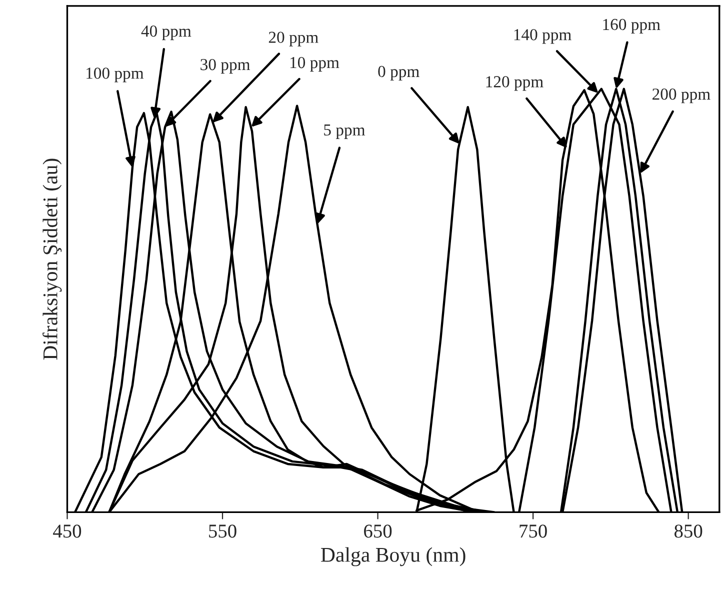 Image resolution: width=723 pixels, height=597 pixels. I want to click on x-axis-title: Dalga Boyu (nm), so click(393, 556).